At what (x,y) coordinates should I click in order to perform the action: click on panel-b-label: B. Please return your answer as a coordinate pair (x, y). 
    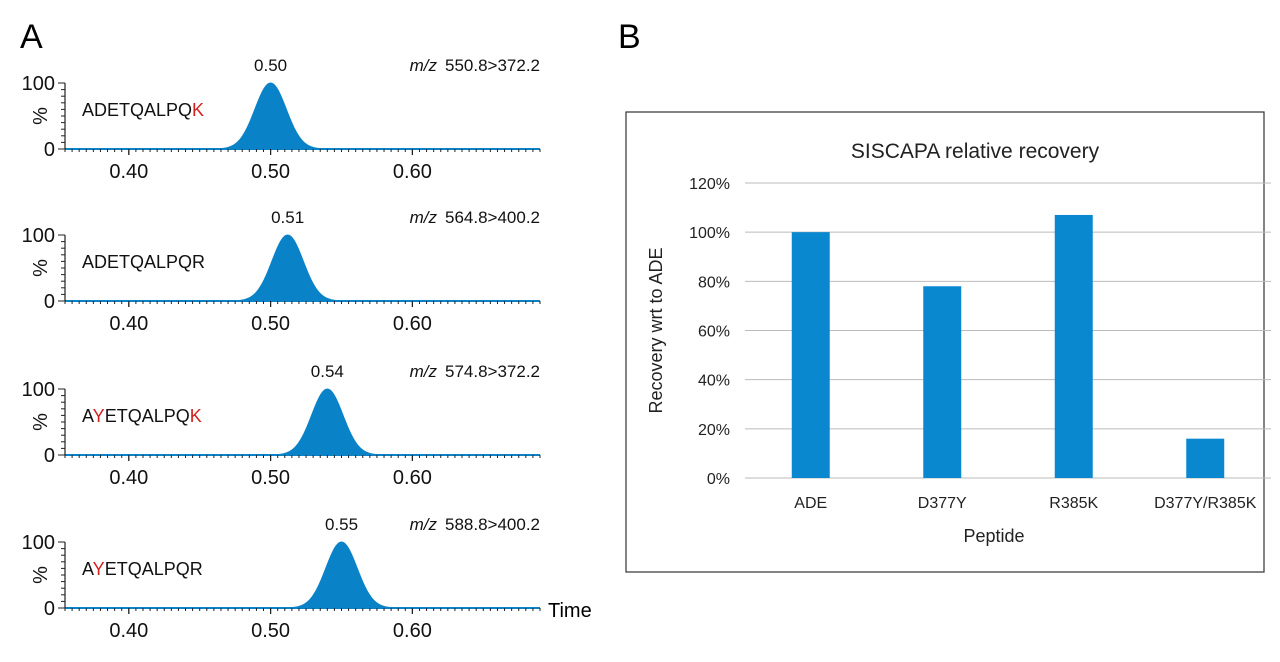
    Looking at the image, I should click on (629, 37).